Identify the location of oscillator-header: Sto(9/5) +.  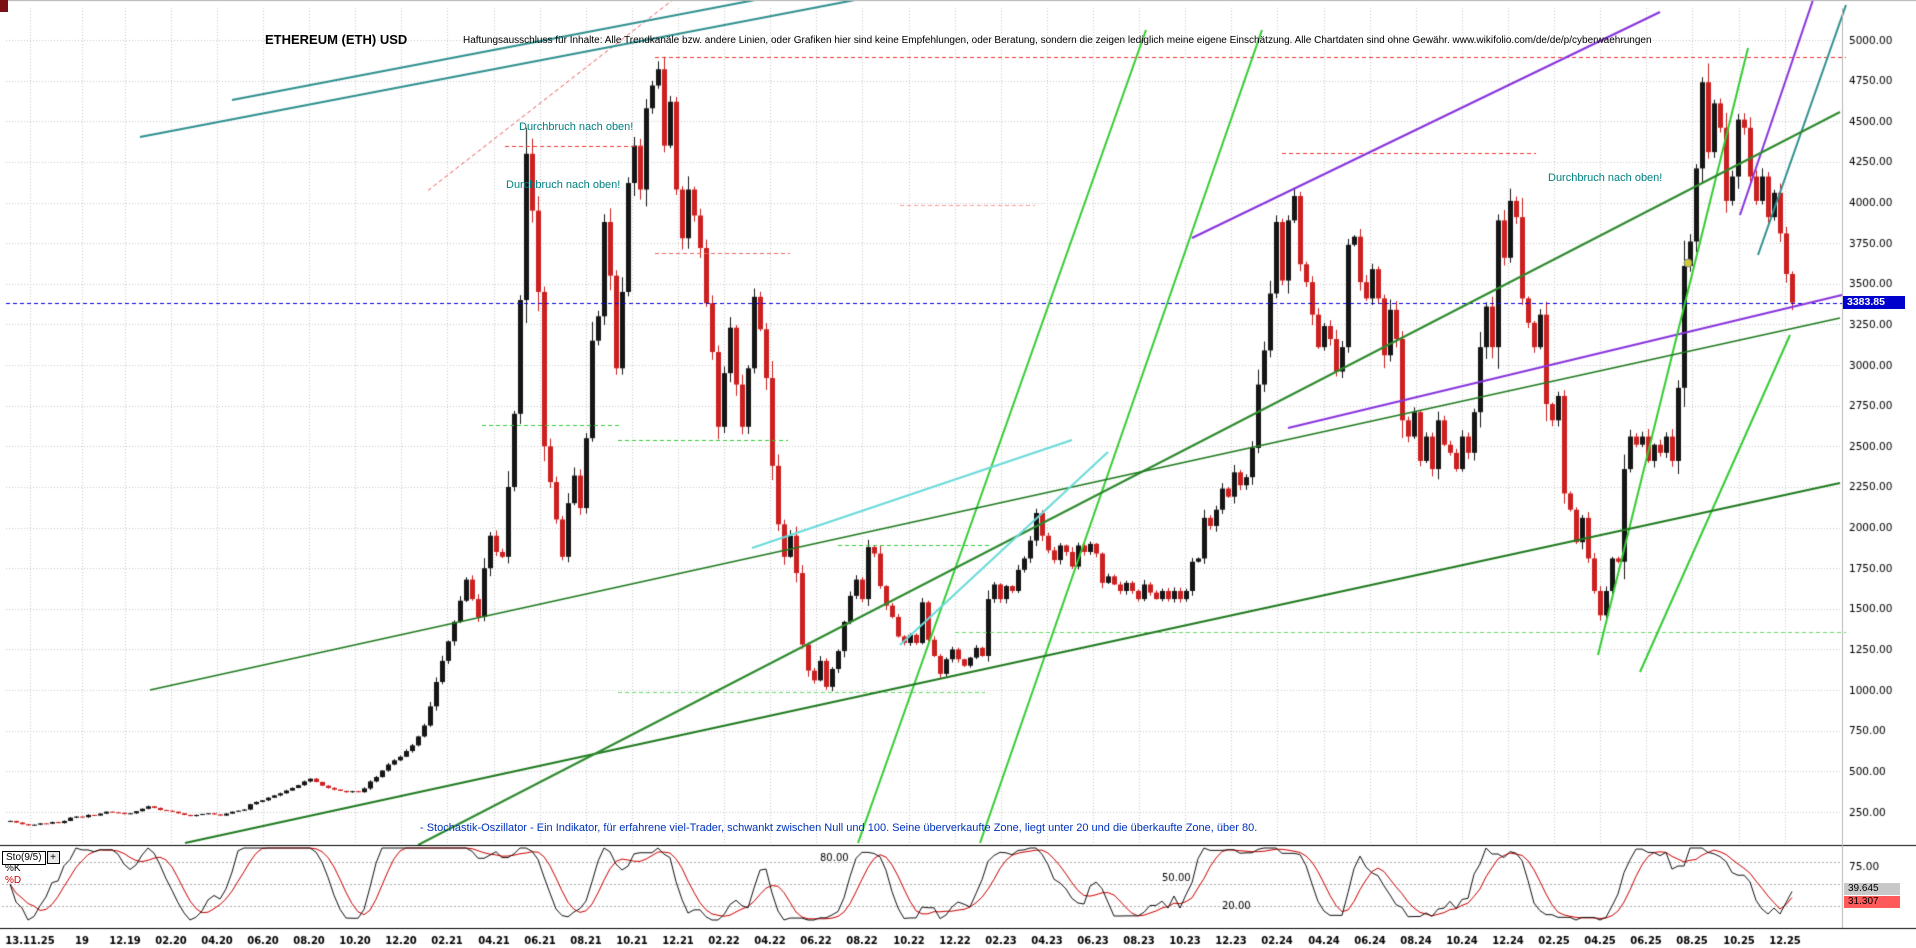
(31, 856).